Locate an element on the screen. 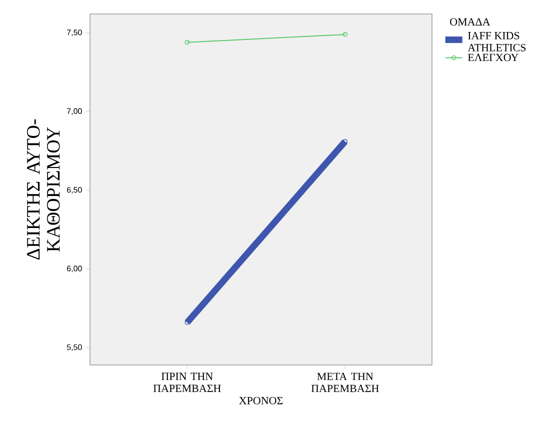 This screenshot has height=430, width=555. x-tick-label: ΠΡΙΝ ΤΗΝ ΠΑΡΕΜΒΑΣΗ is located at coordinates (187, 382).